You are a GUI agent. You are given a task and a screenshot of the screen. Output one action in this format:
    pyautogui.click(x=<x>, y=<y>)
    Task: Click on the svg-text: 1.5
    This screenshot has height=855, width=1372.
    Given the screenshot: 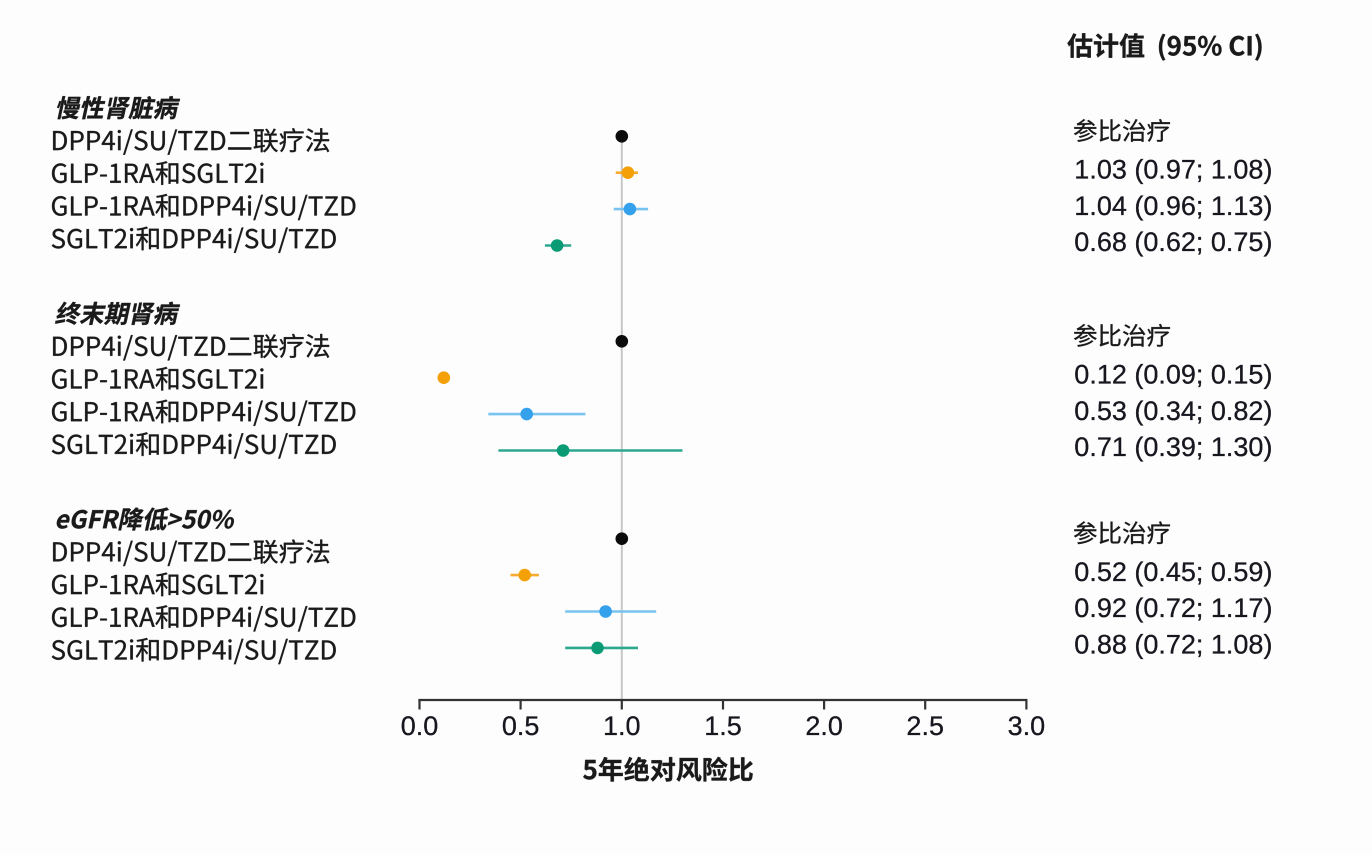 What is the action you would take?
    pyautogui.click(x=723, y=726)
    